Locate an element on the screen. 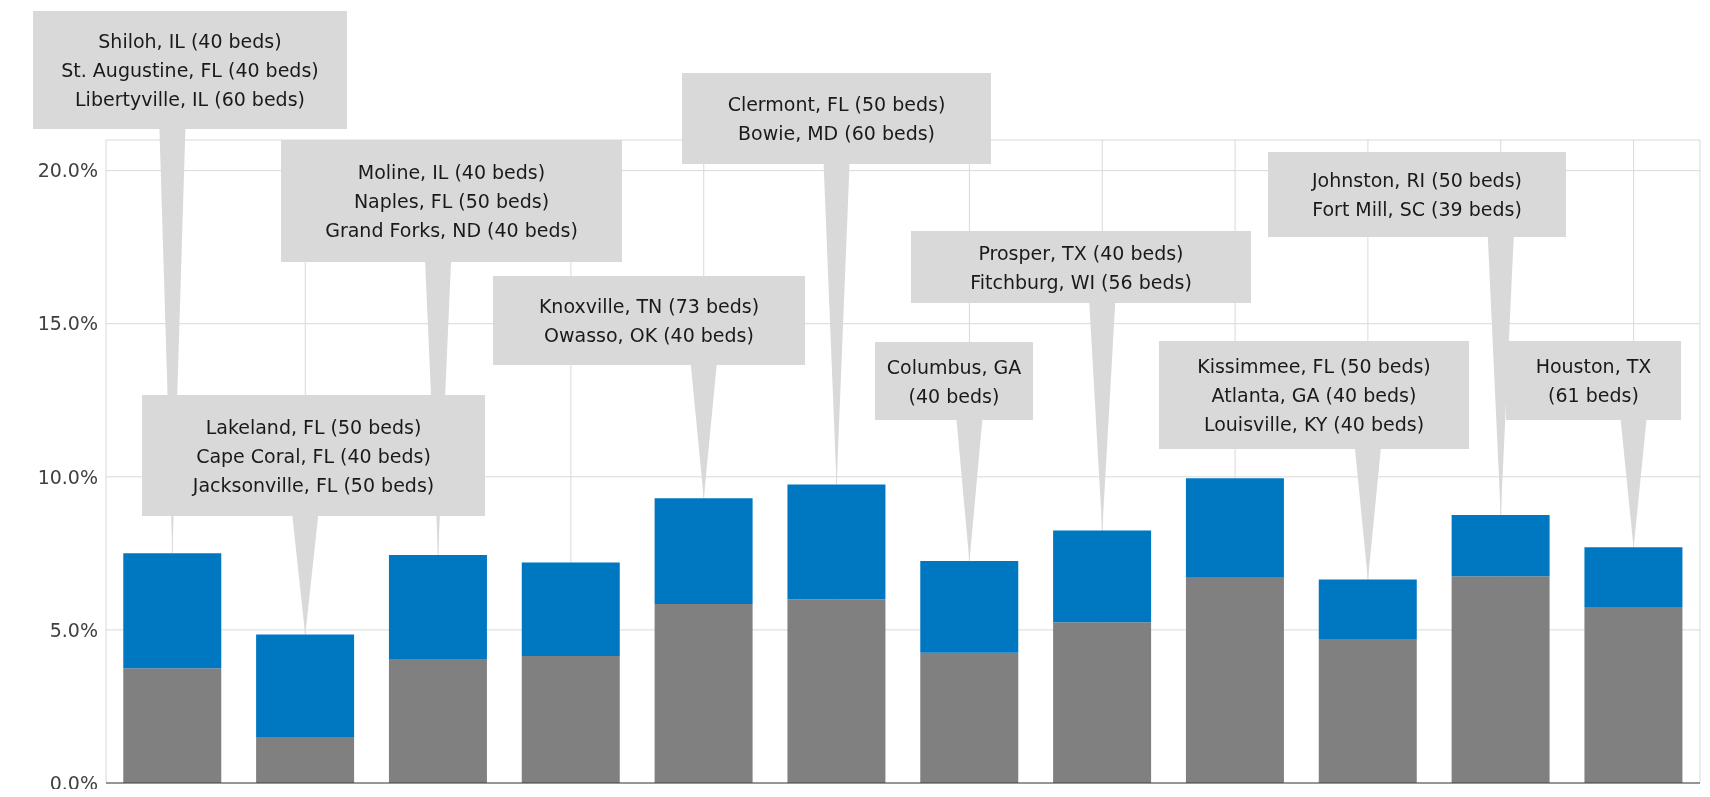  callout: Lakeland, FL (50 beds) Cape Coral, FL (40 beds) Jacksonville, FL (50 beds) is located at coordinates (313, 515).